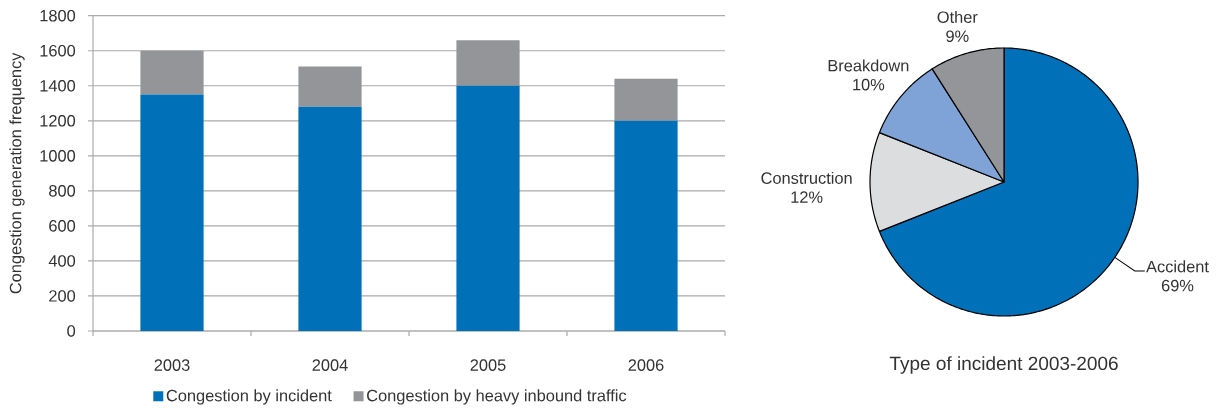  I want to click on x-tick-label: 2005, so click(488, 365).